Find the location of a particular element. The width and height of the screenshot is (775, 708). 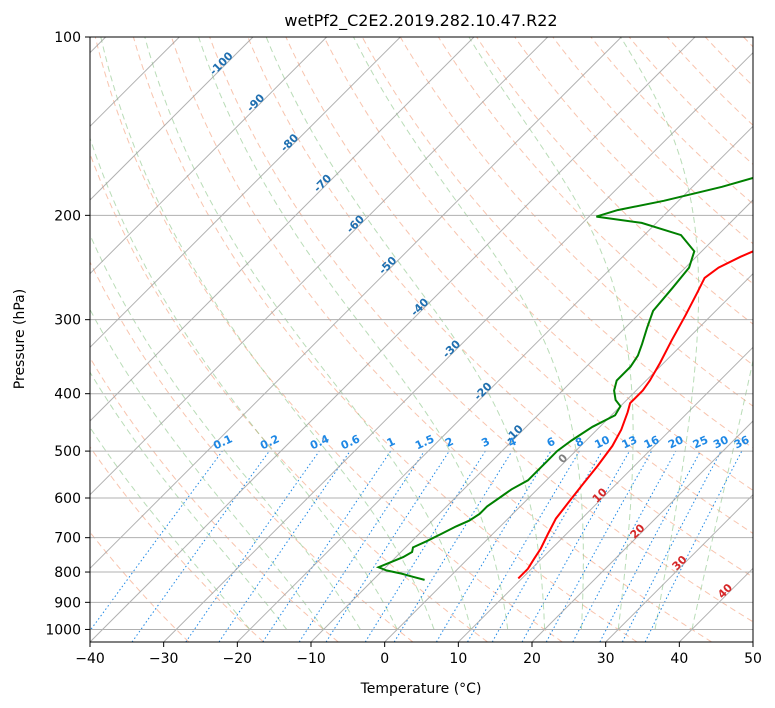

y-tick-label: 600 is located at coordinates (67, 499).